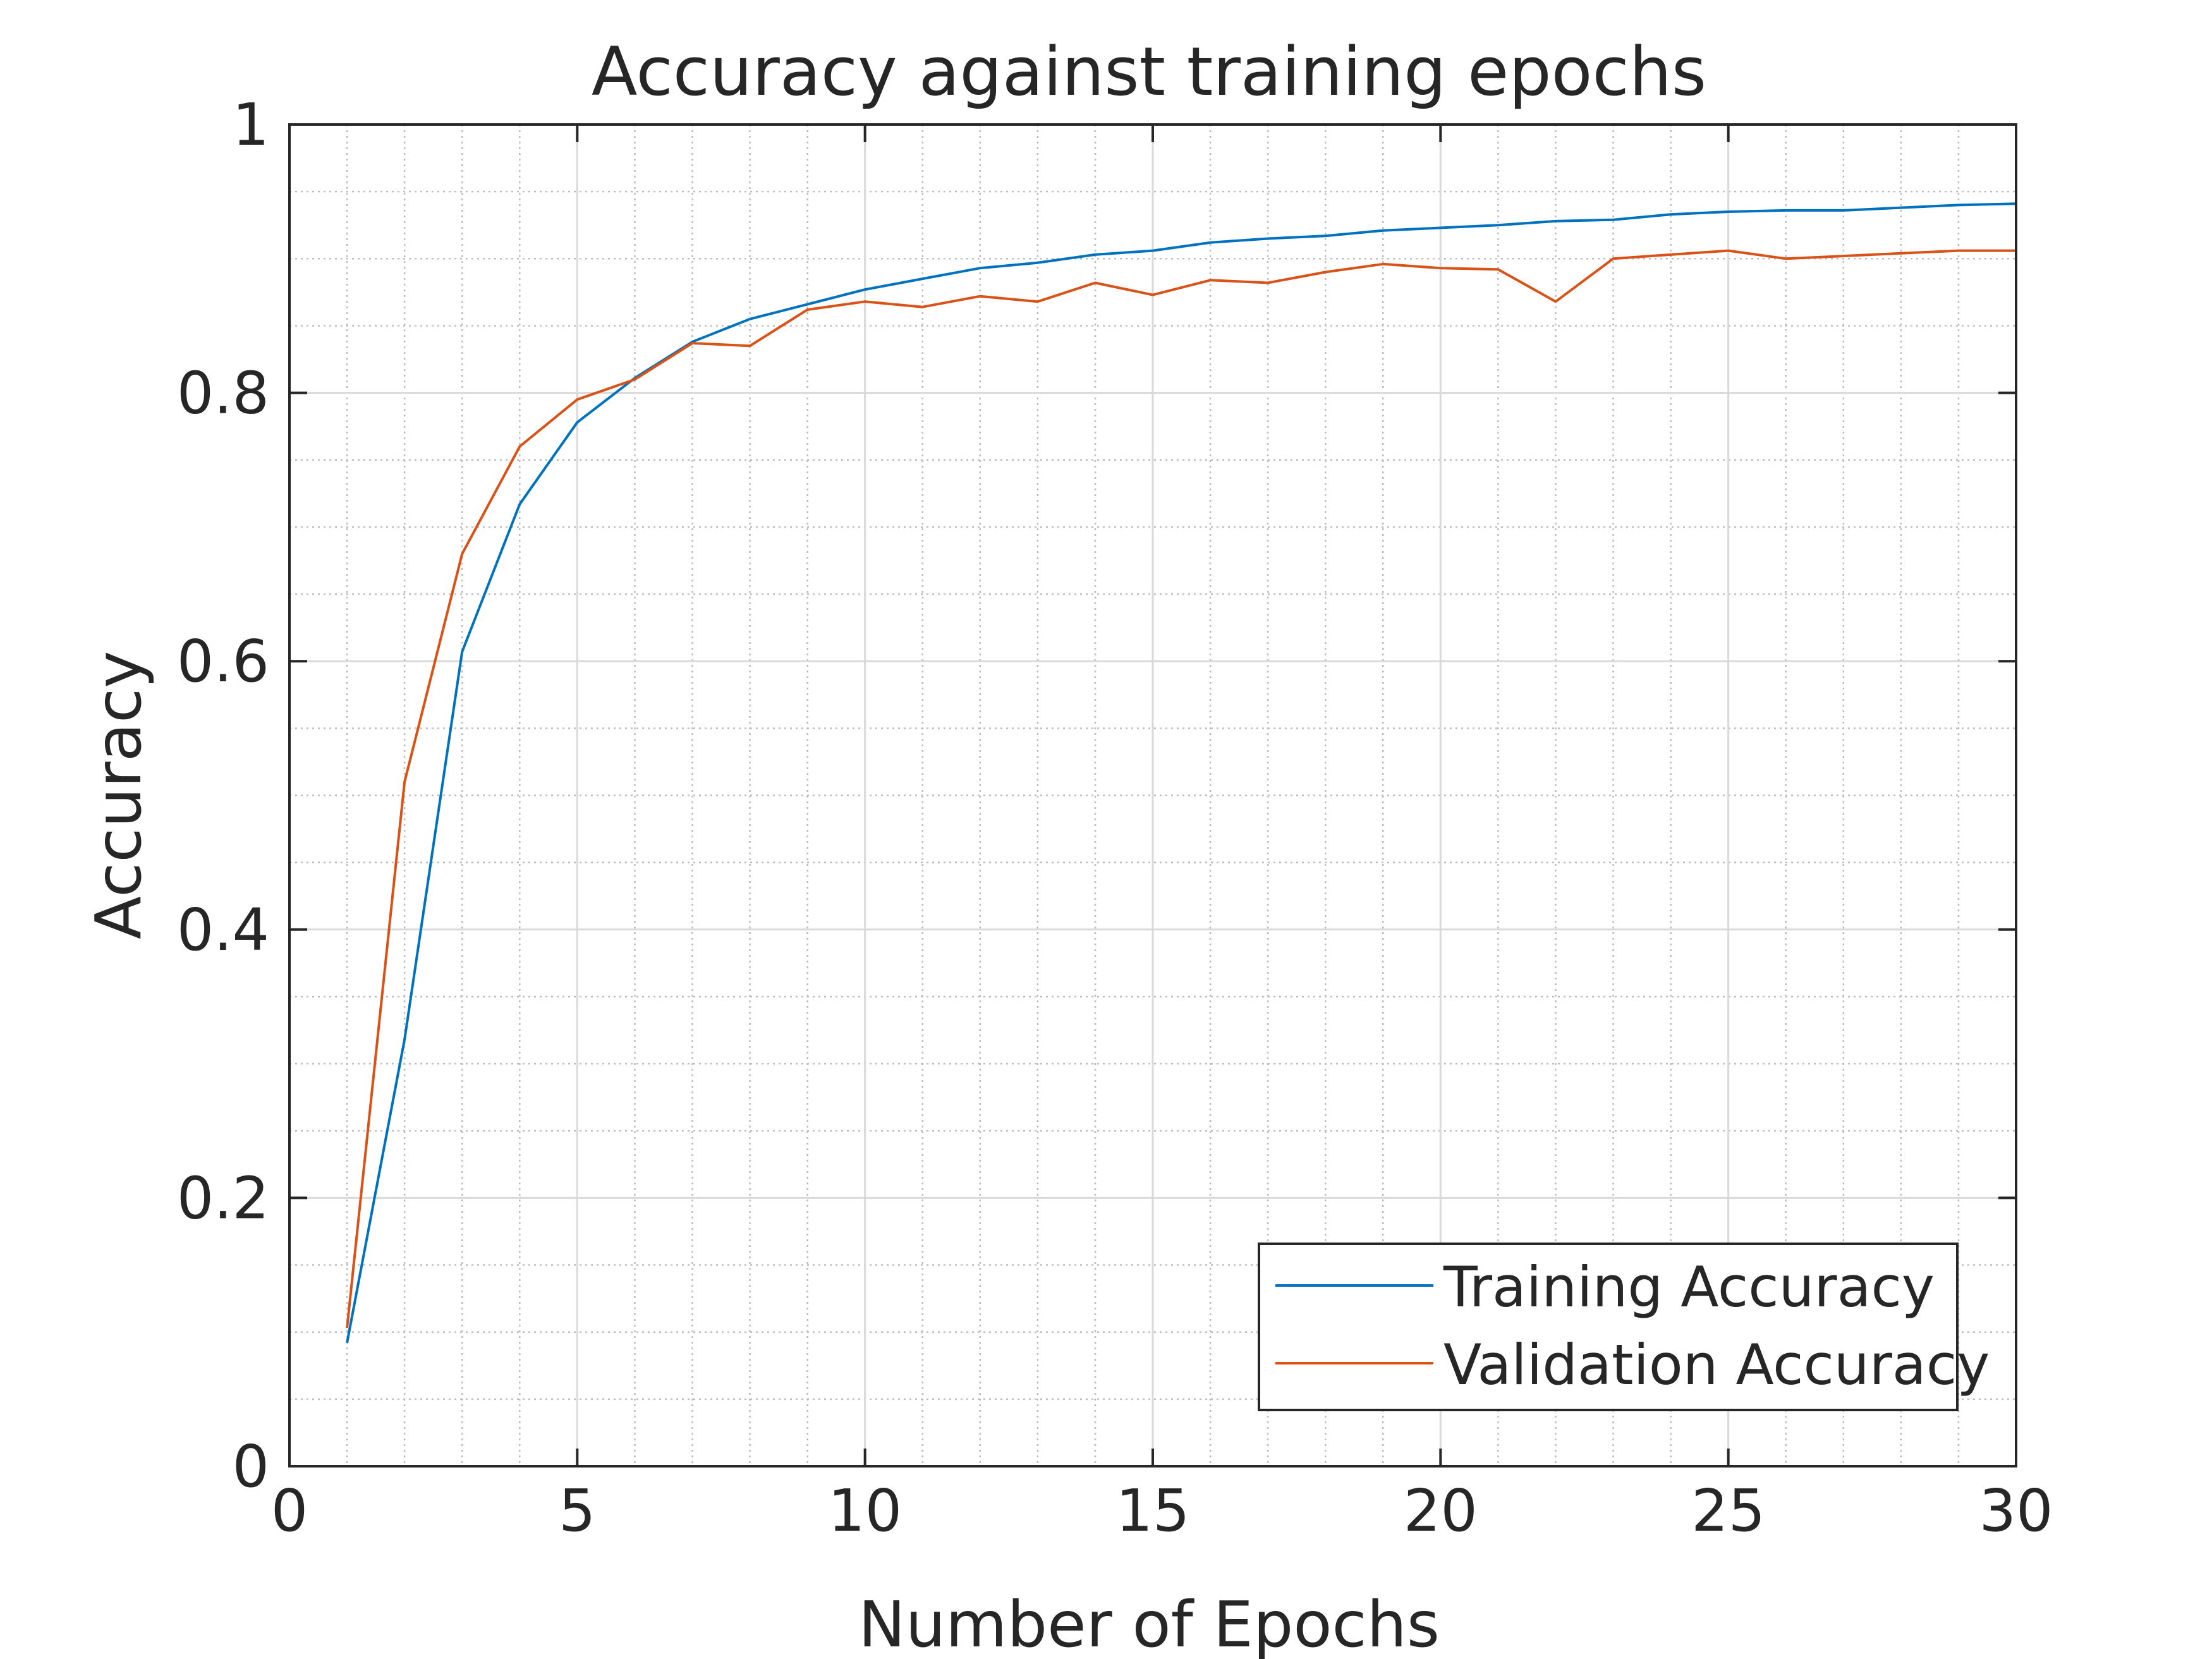 The image size is (2212, 1659). What do you see at coordinates (223, 796) in the screenshot?
I see `y-tick-labels: 0 0.2 0.4 0.6 0.8 1` at bounding box center [223, 796].